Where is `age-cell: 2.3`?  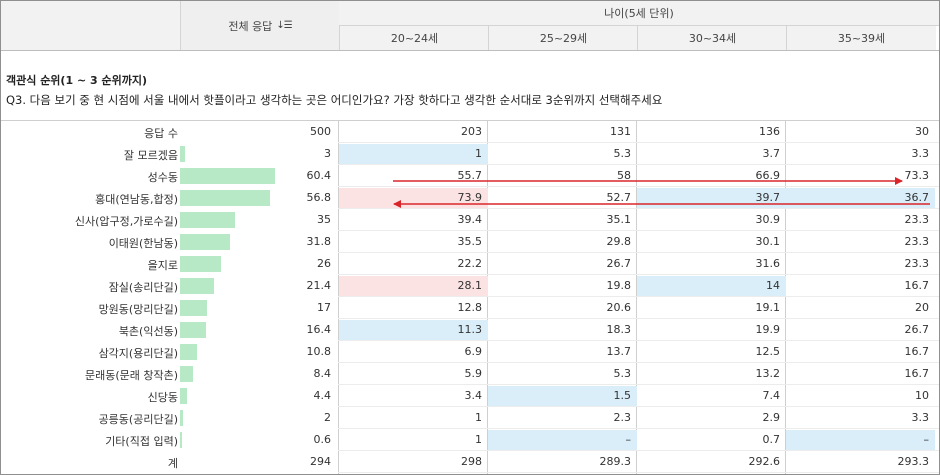 age-cell: 2.3 is located at coordinates (562, 418).